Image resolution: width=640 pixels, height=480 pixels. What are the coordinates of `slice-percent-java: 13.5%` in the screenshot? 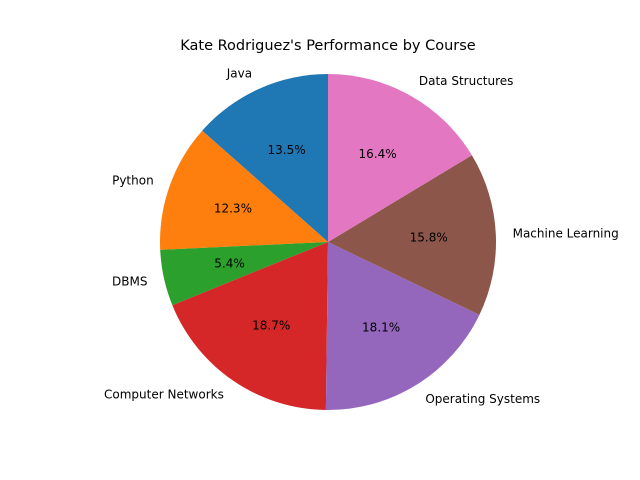 It's located at (287, 150).